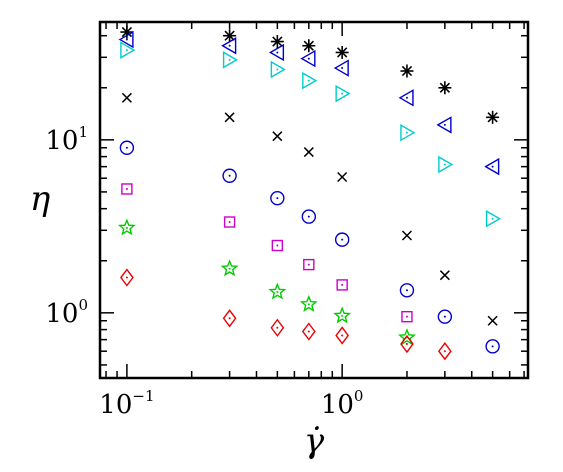 This screenshot has height=472, width=563. What do you see at coordinates (231, 403) in the screenshot?
I see `x-tick-labels: 10⁻¹ 10⁰` at bounding box center [231, 403].